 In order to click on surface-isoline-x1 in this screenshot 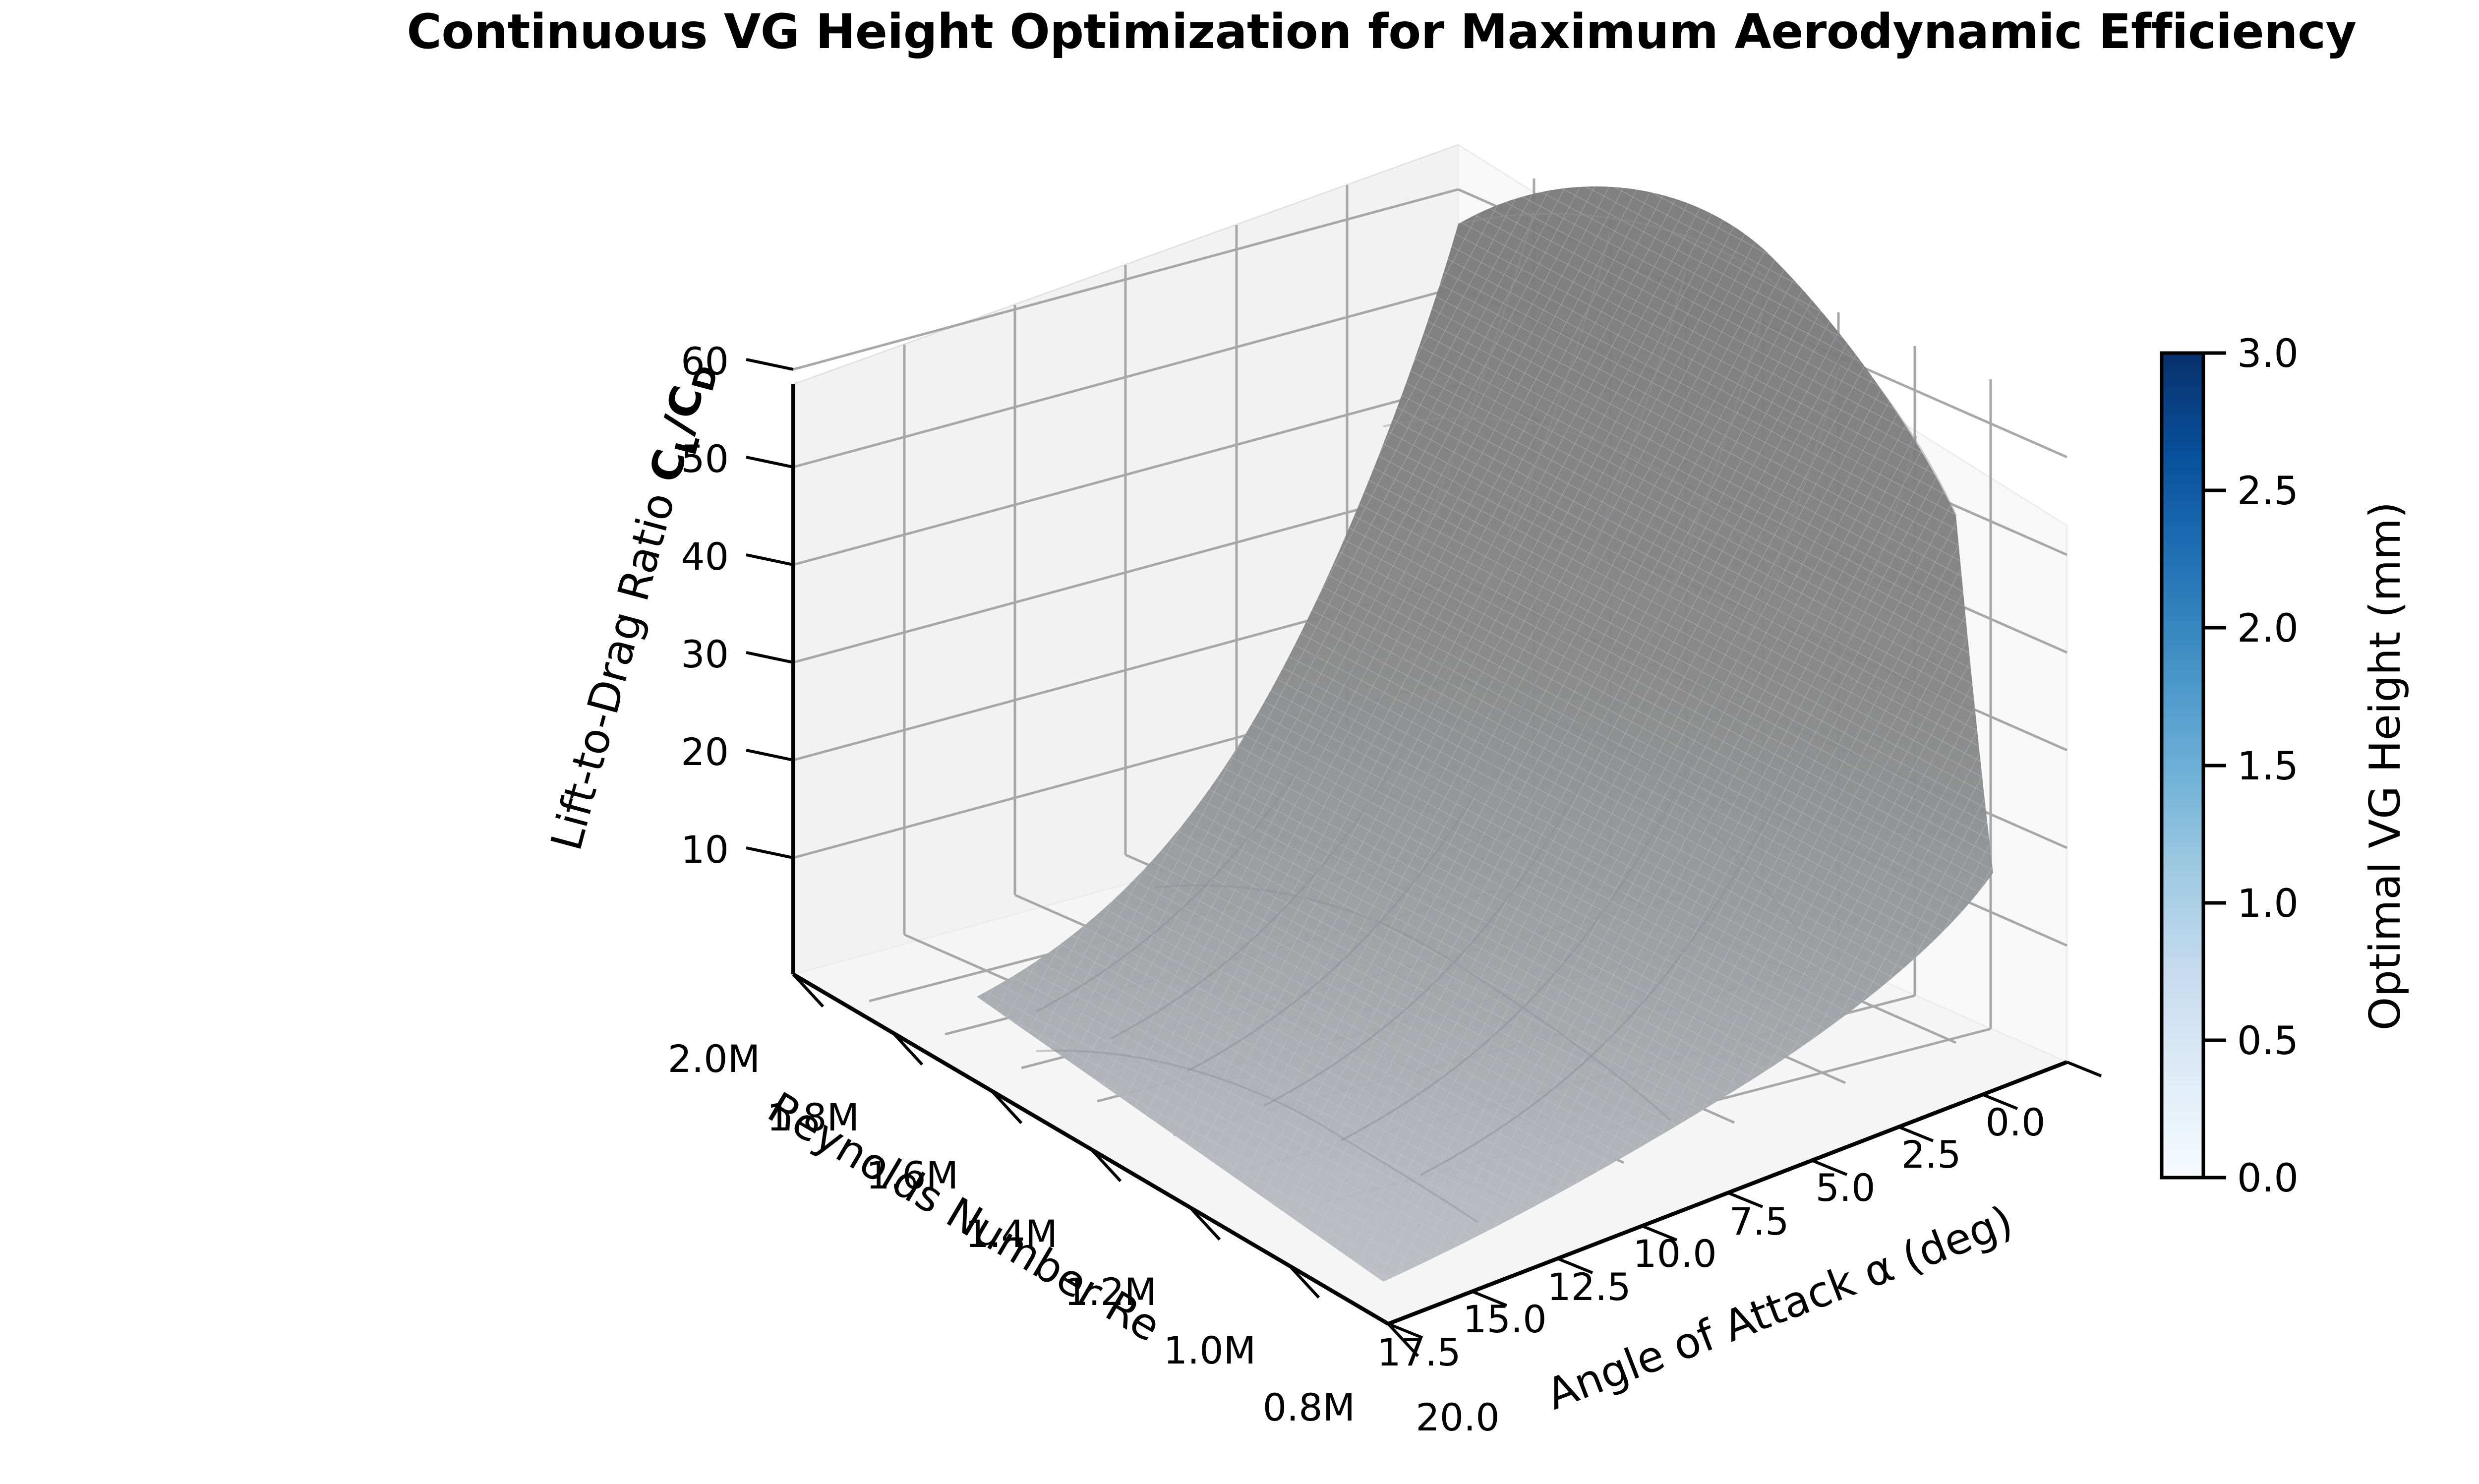, I will do `click(1285, 611)`.